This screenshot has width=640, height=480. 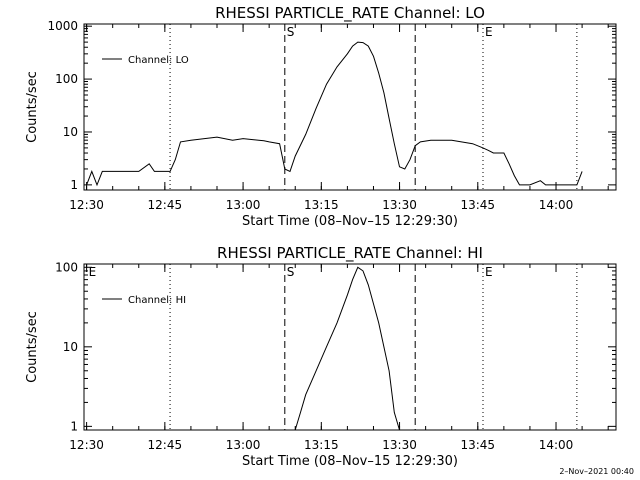 What do you see at coordinates (62, 26) in the screenshot?
I see `y-tick-label: 1000` at bounding box center [62, 26].